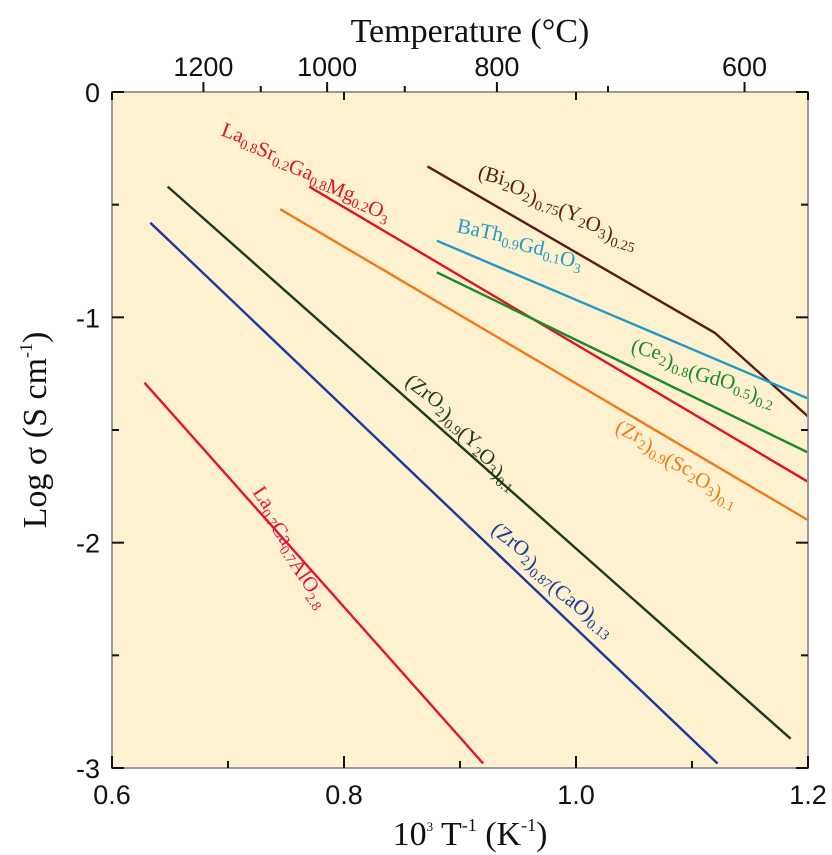 The width and height of the screenshot is (832, 855). Describe the element at coordinates (557, 208) in the screenshot. I see `series-label-0: (Bi2O2)0.75(Y2O3)0.25` at that location.